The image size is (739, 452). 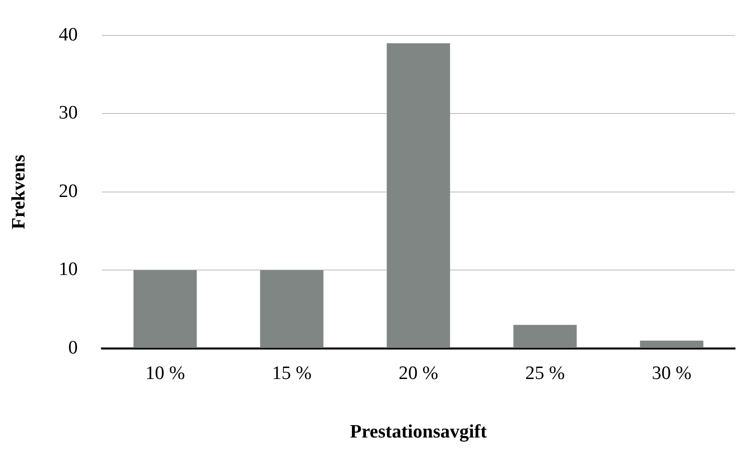 I want to click on y-axis-title: Frekvens, so click(x=19, y=192).